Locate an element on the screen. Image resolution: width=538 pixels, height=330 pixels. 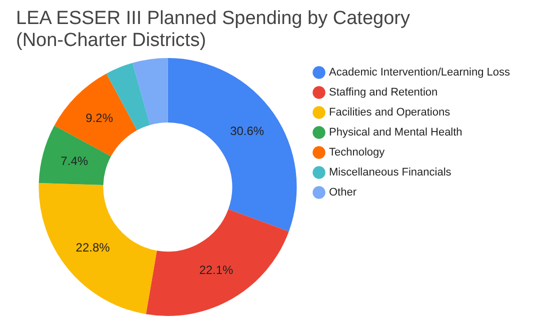
legend-label: Technology is located at coordinates (357, 152).